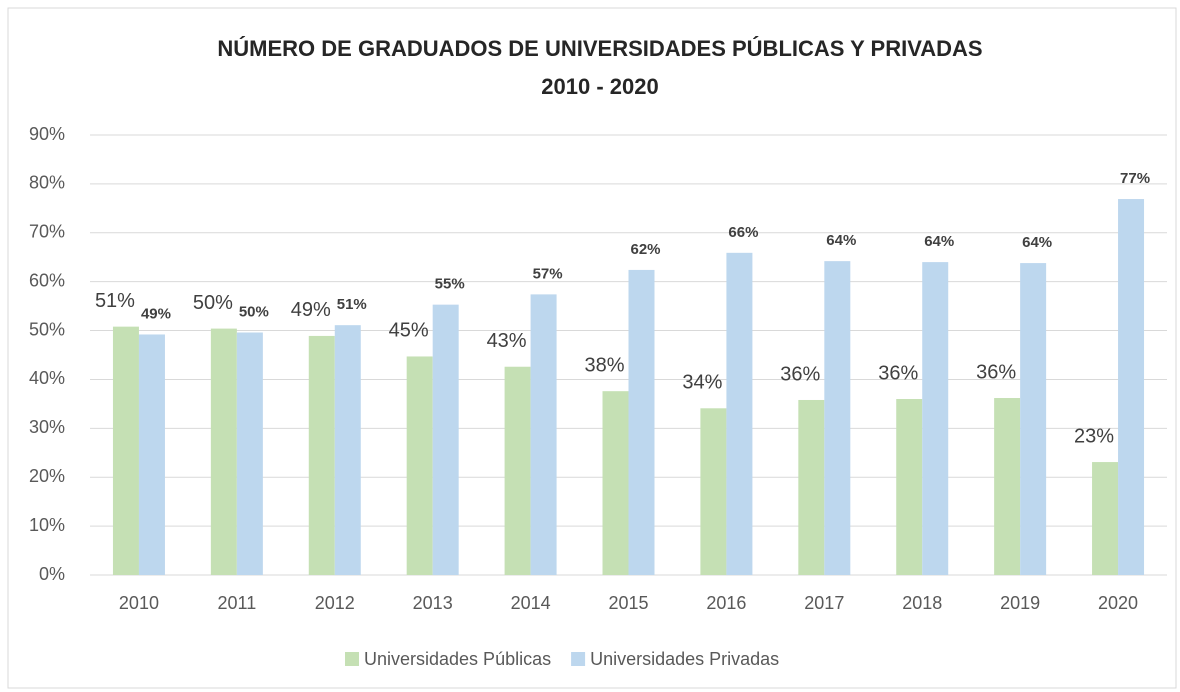  What do you see at coordinates (237, 603) in the screenshot?
I see `x-tick-label: 2011` at bounding box center [237, 603].